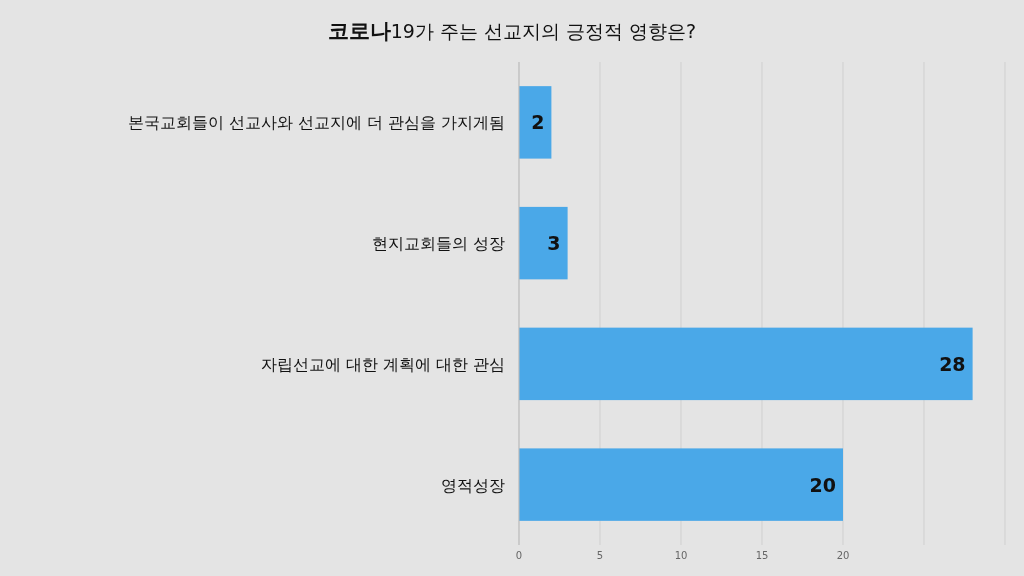  Describe the element at coordinates (438, 244) in the screenshot. I see `y-tick-label: 현지교회들의 성장` at that location.